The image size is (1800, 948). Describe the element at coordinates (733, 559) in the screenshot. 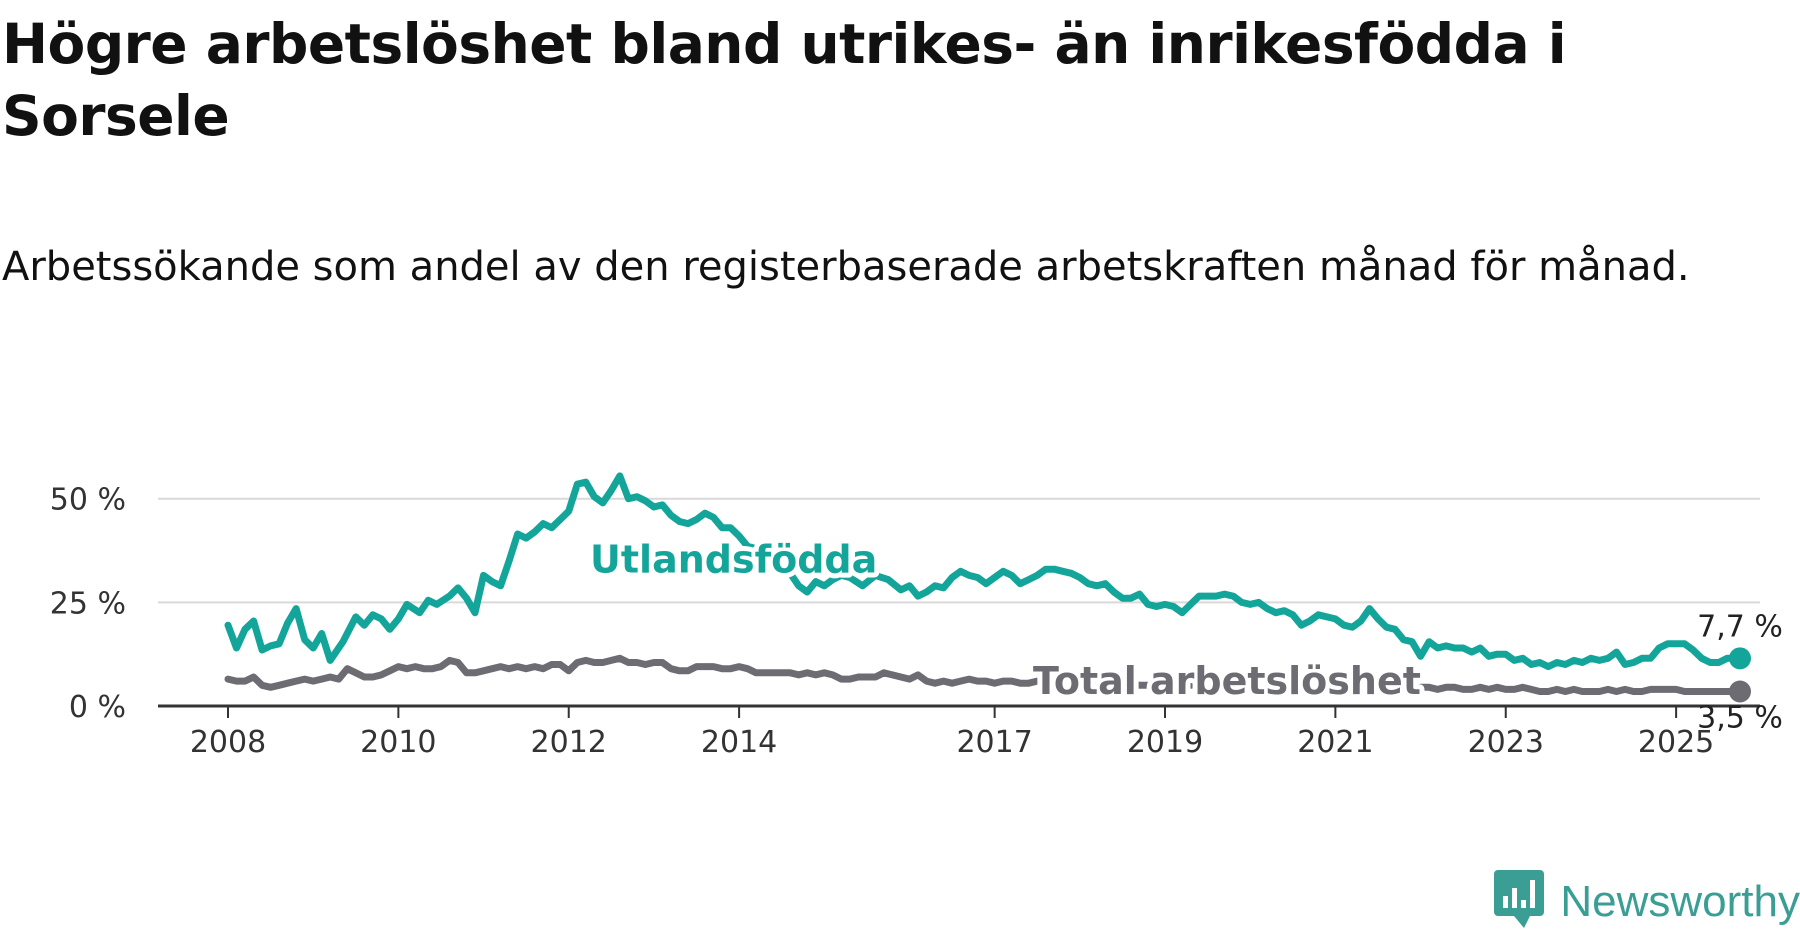

I see `series-name-label: Utlandsfödda` at that location.